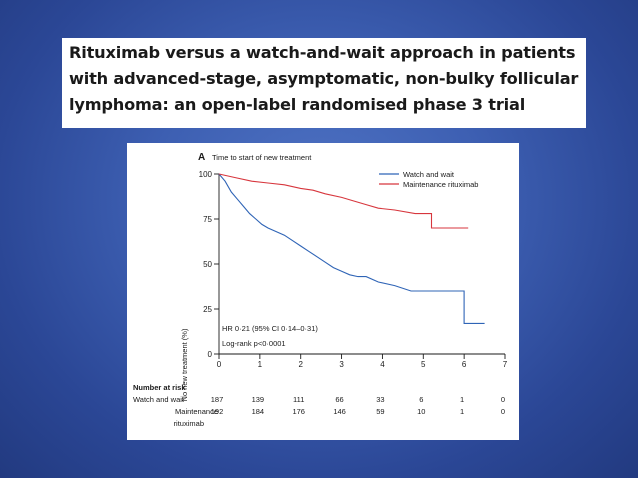 This screenshot has height=478, width=638. What do you see at coordinates (189, 423) in the screenshot?
I see `risk-row-label-line2: rituximab` at bounding box center [189, 423].